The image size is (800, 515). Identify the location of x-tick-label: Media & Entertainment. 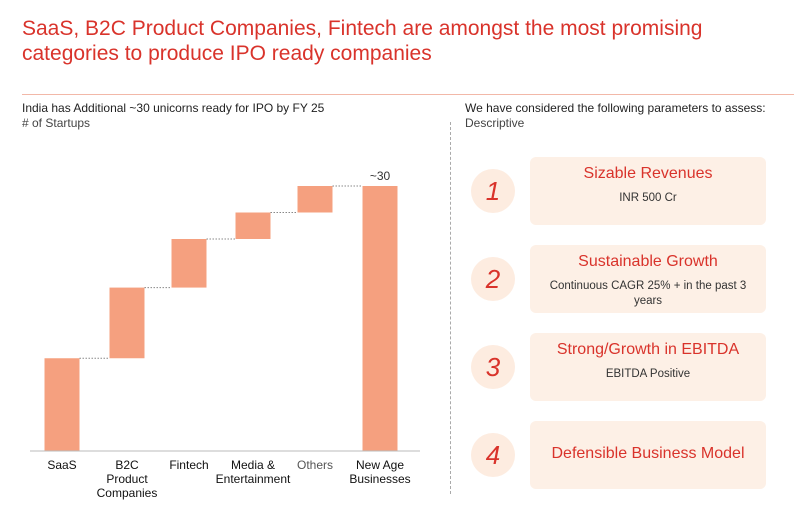
(253, 472).